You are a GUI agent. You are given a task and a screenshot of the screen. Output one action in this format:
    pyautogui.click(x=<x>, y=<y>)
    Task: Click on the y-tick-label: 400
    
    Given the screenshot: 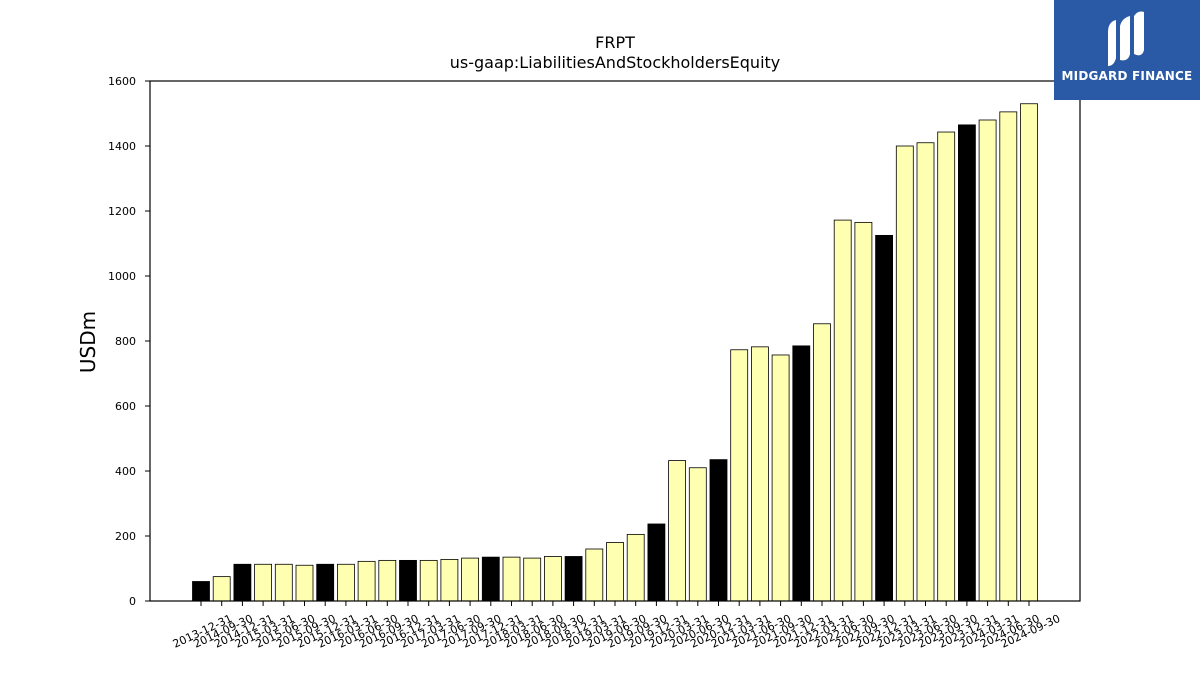 What is the action you would take?
    pyautogui.click(x=125, y=471)
    